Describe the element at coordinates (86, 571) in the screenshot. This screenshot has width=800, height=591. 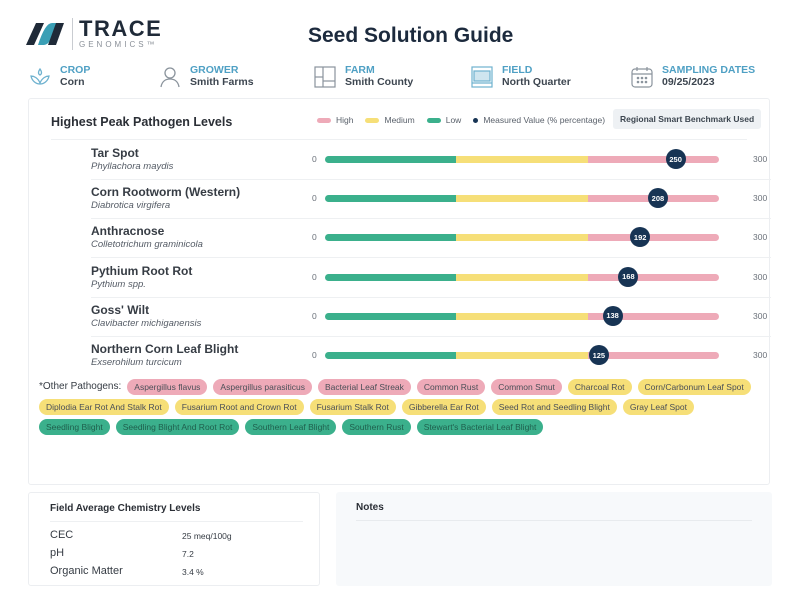
I see `chem-label: Organic Matter` at that location.